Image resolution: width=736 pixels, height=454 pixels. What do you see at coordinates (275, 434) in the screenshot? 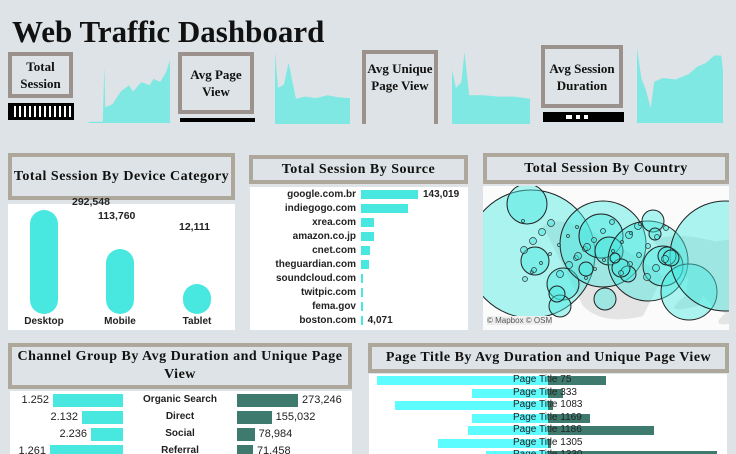
I see `channel-views: 78,984` at bounding box center [275, 434].